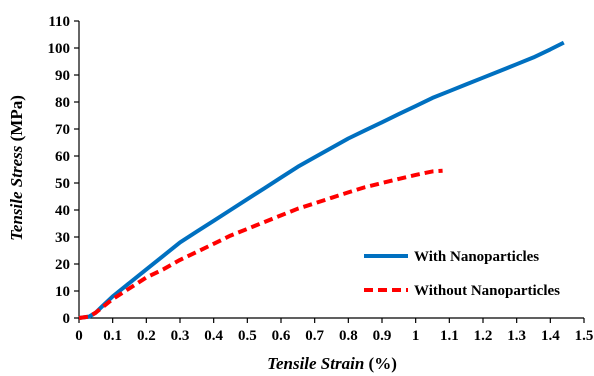 This screenshot has width=594, height=376. I want to click on y-tick-label: 80, so click(62, 103).